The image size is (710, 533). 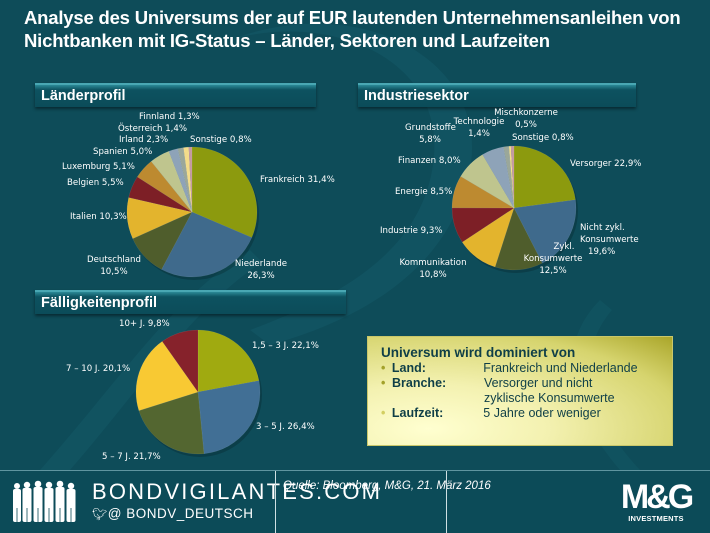 I want to click on pie-slice-sectors-sonstige, so click(x=512, y=177).